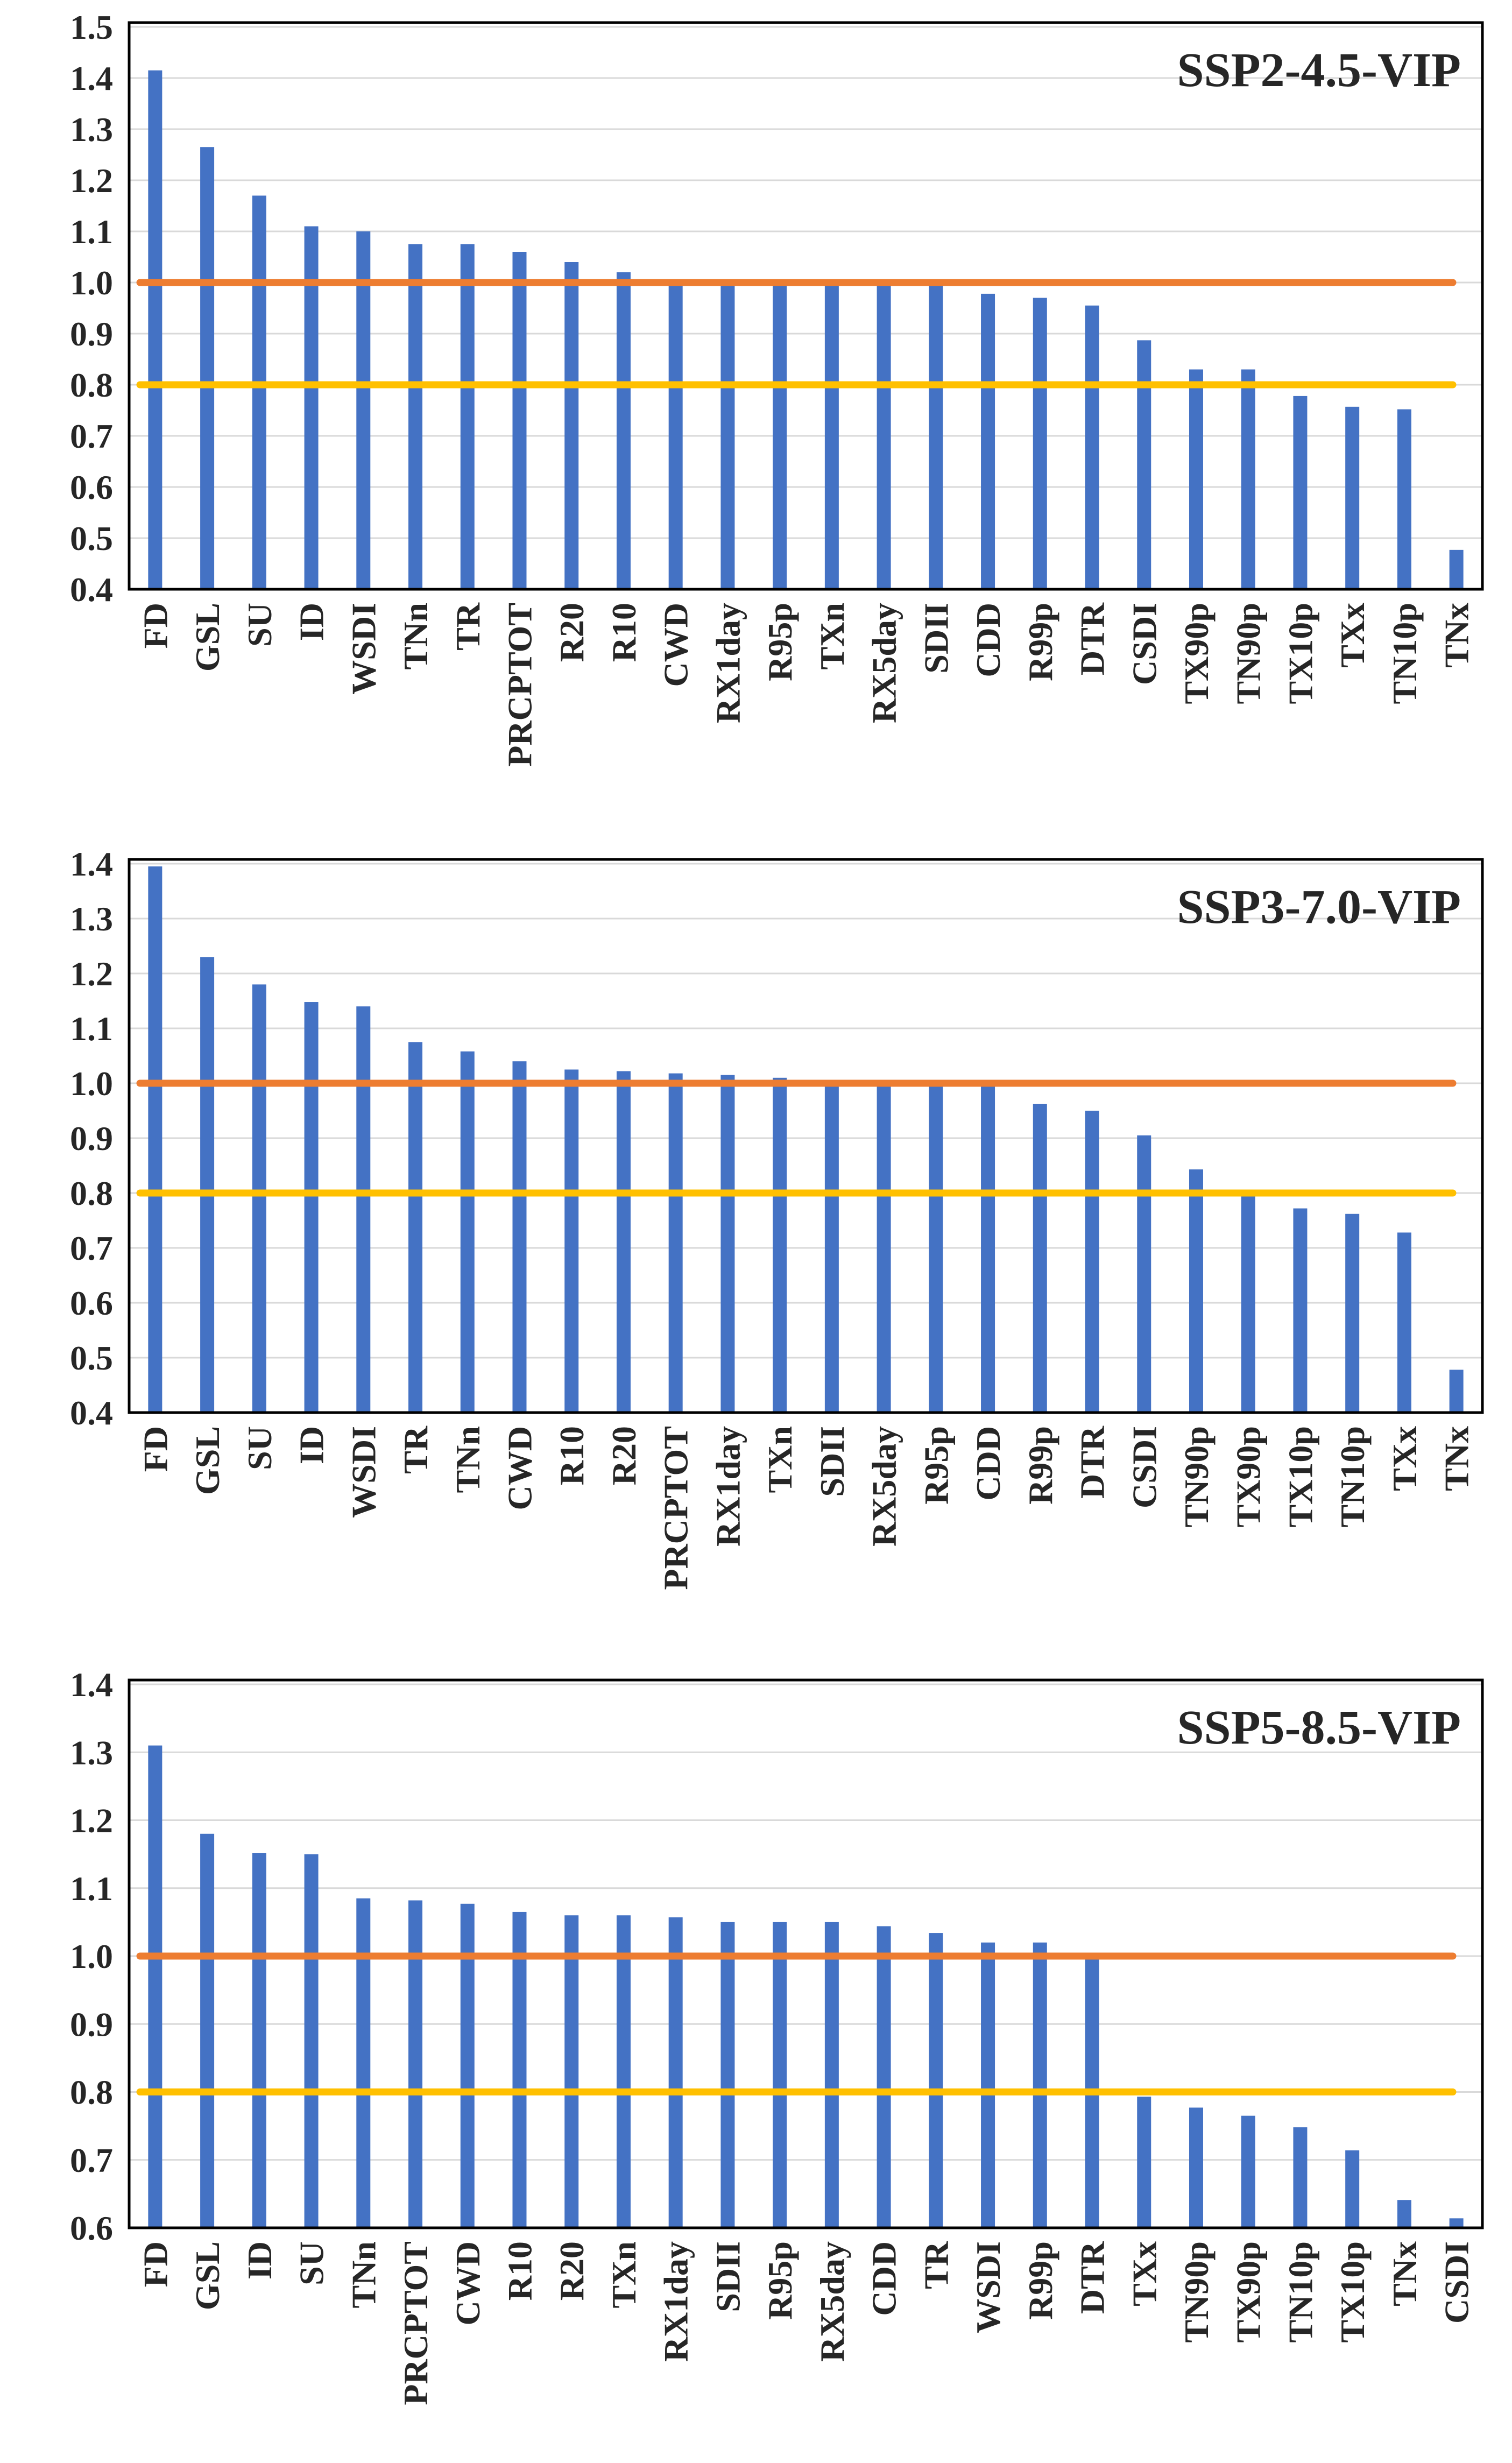  What do you see at coordinates (884, 1248) in the screenshot?
I see `bar-rx5day` at bounding box center [884, 1248].